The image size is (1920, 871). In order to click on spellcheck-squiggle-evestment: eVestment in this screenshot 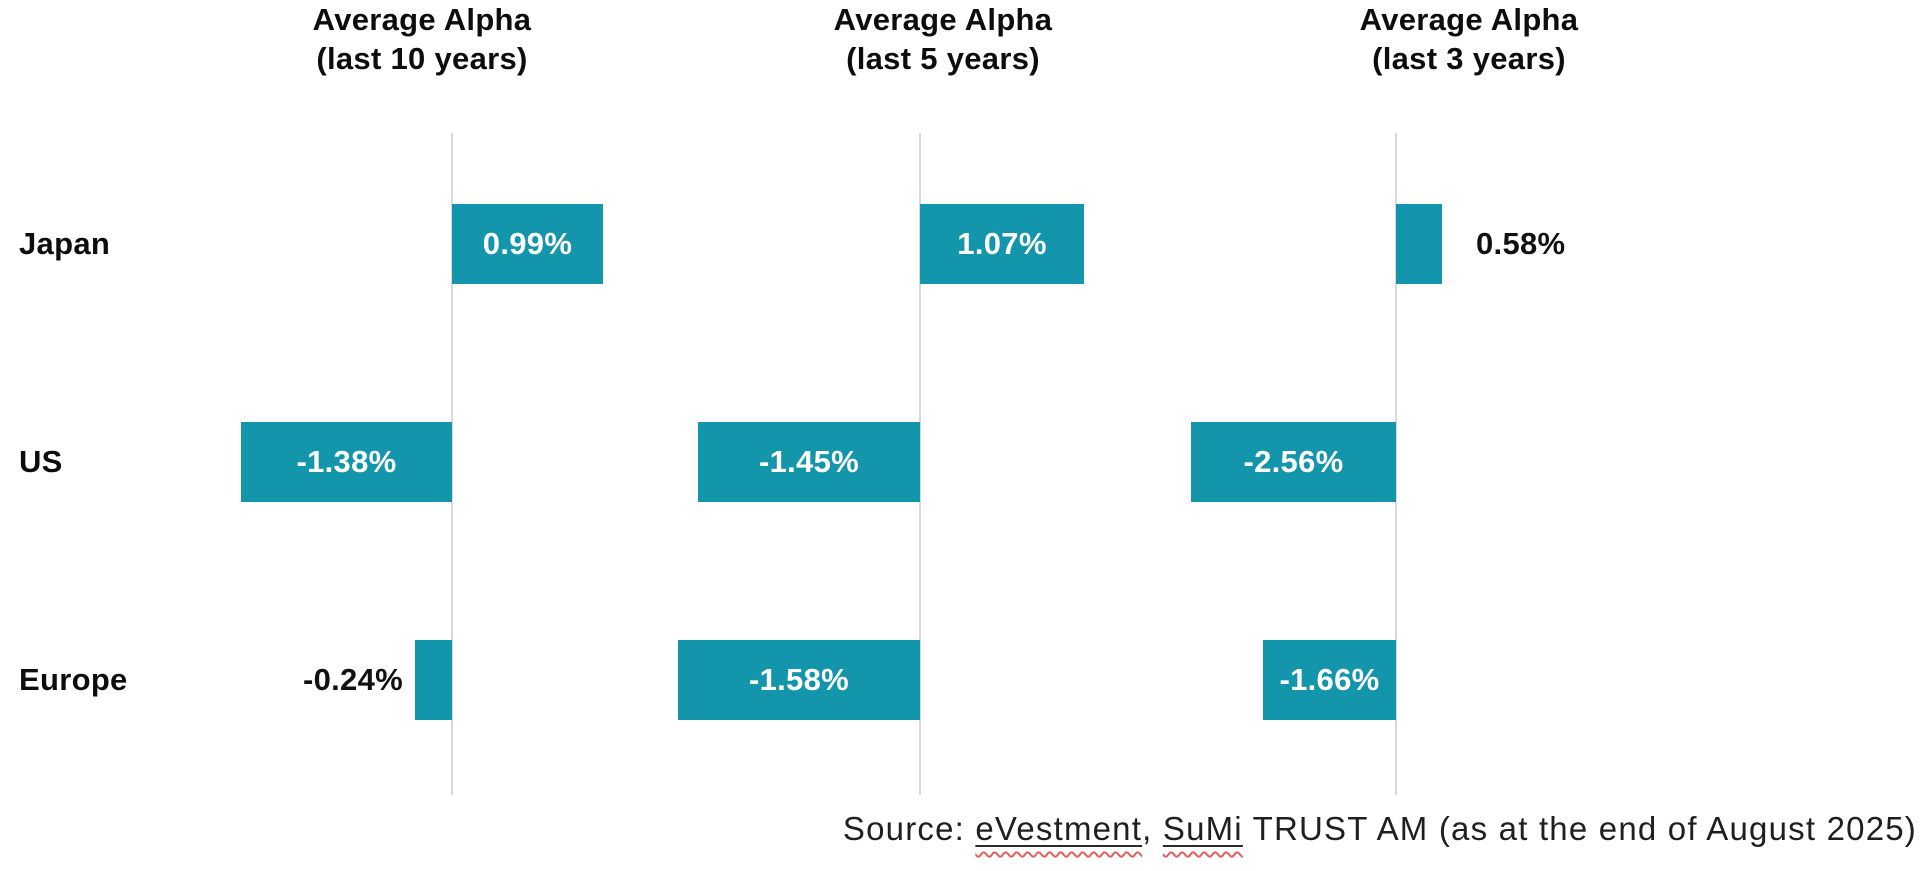, I will do `click(1059, 828)`.